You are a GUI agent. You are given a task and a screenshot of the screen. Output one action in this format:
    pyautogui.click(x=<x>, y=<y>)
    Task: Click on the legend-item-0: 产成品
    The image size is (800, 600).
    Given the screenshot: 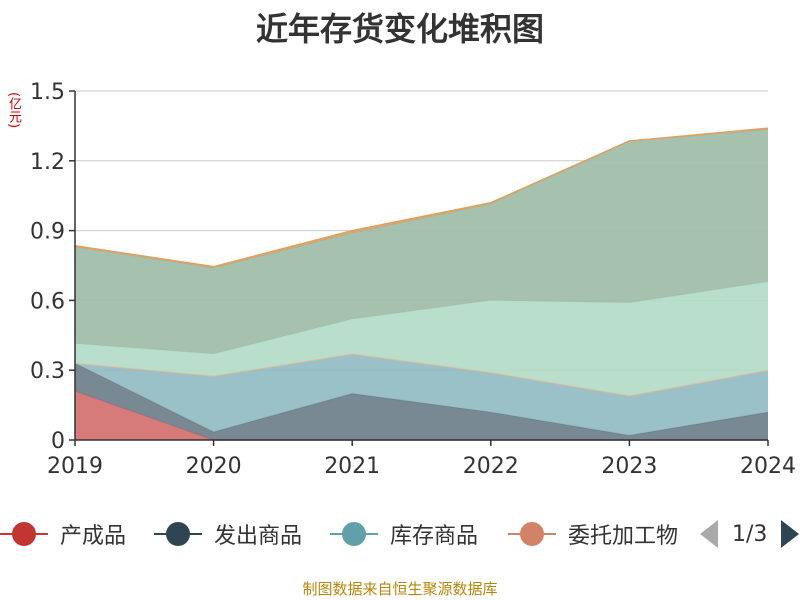 What is the action you would take?
    pyautogui.click(x=63, y=534)
    